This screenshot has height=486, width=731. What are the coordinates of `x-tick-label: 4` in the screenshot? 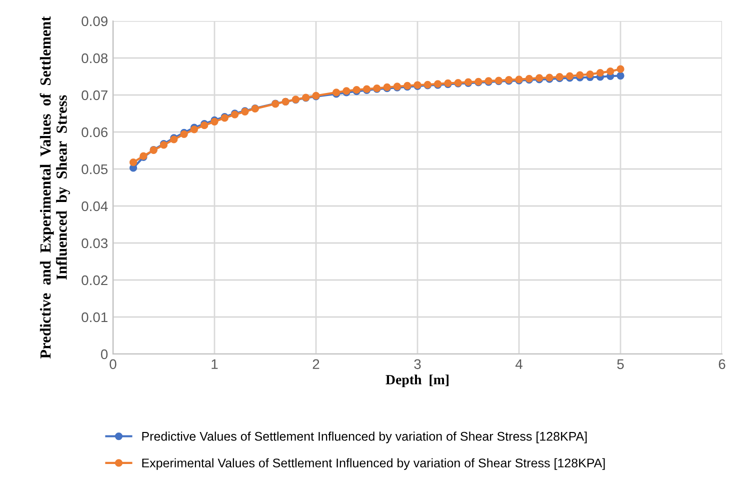 It's located at (518, 364).